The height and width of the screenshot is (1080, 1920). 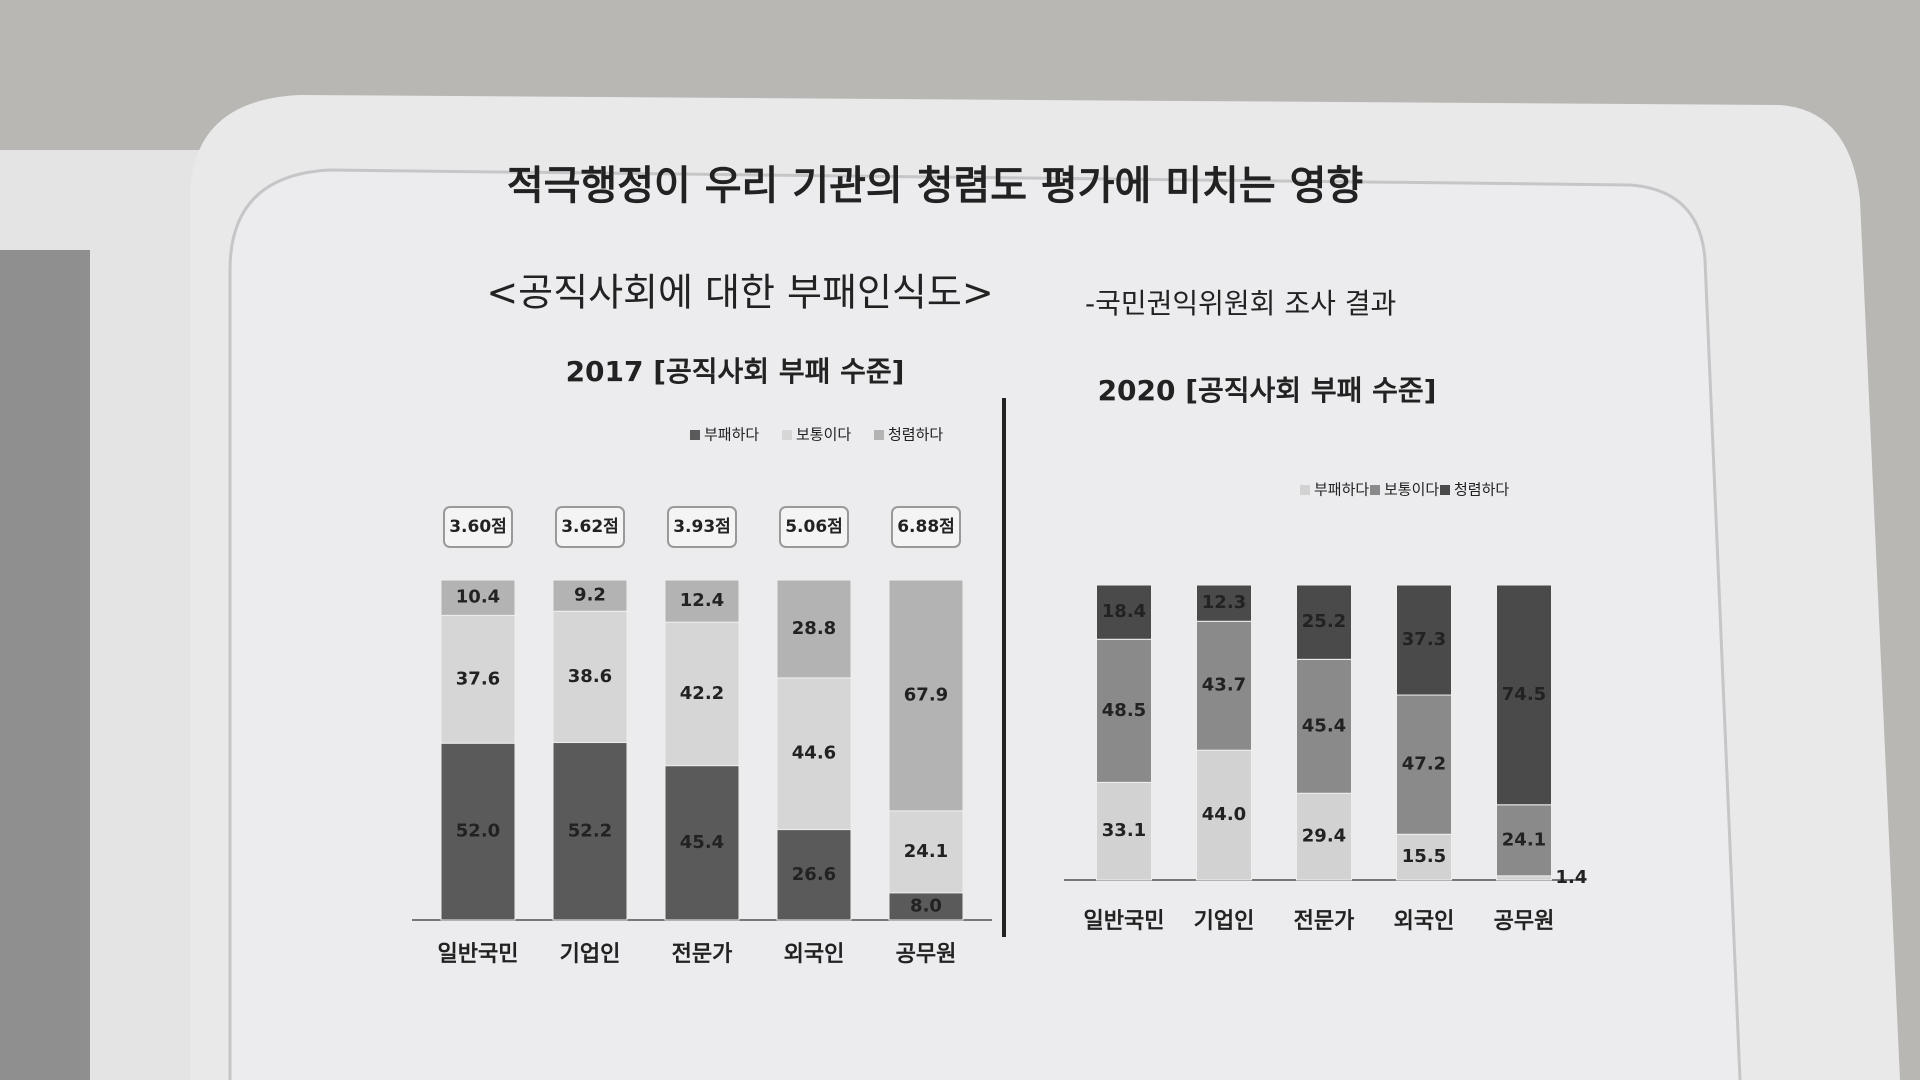 I want to click on subtitle: <공직사회에 대한 부패인식도>, so click(x=739, y=293).